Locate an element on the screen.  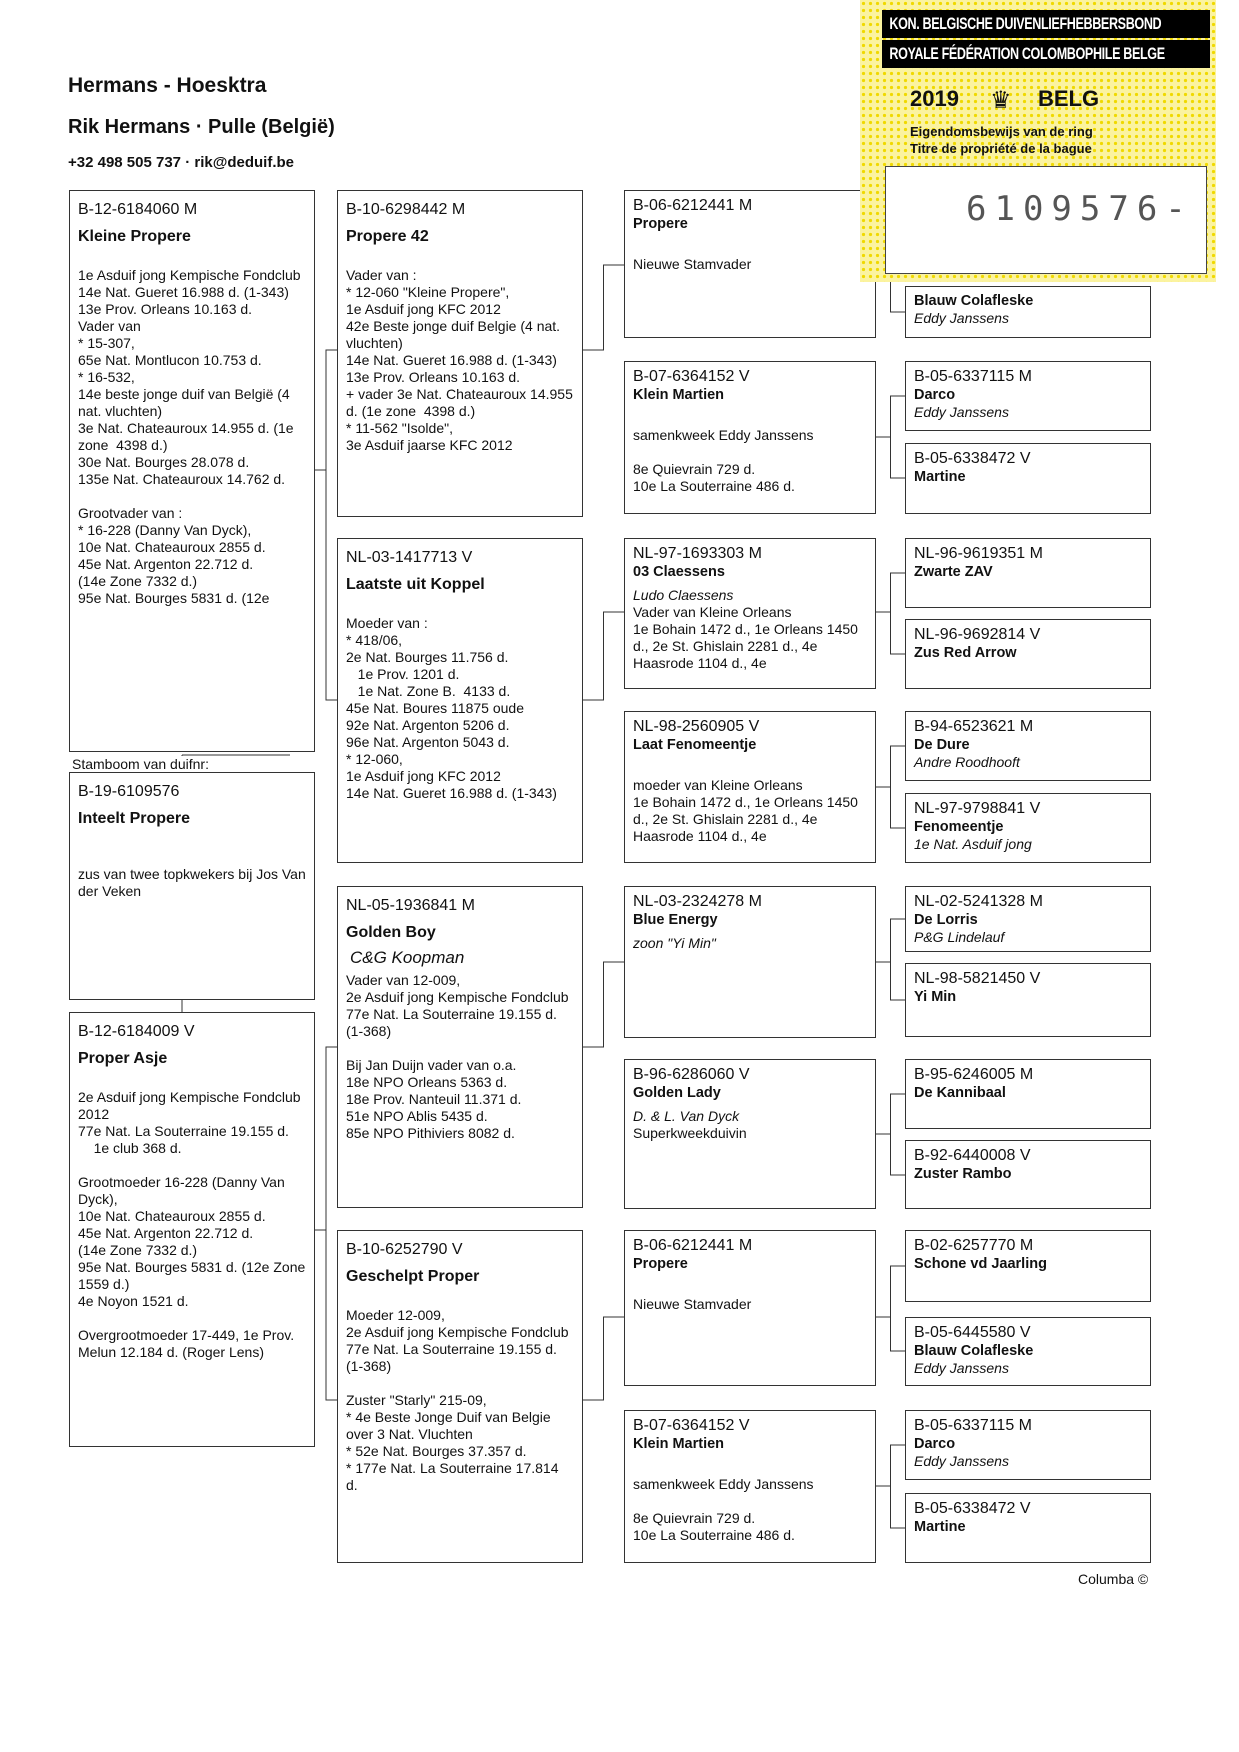
ring-number: B-12-6184009 V is located at coordinates (136, 1031).